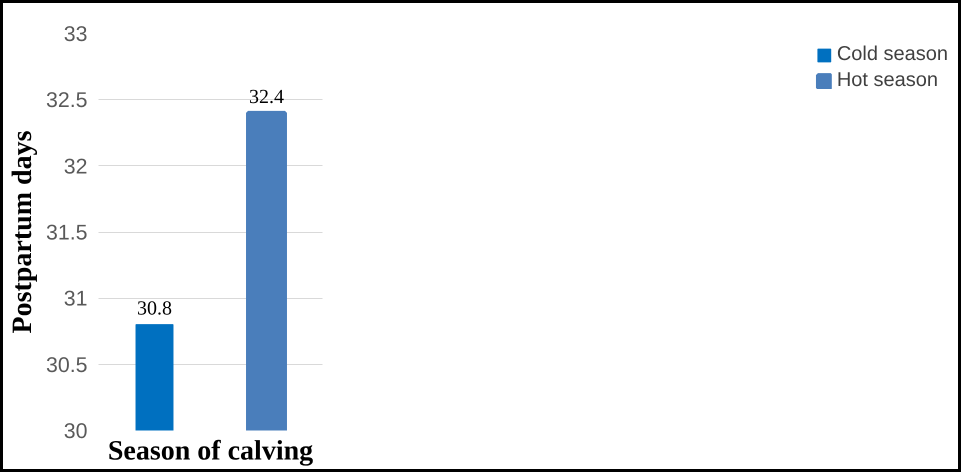  Describe the element at coordinates (887, 80) in the screenshot. I see `legend-label: Hot season` at that location.